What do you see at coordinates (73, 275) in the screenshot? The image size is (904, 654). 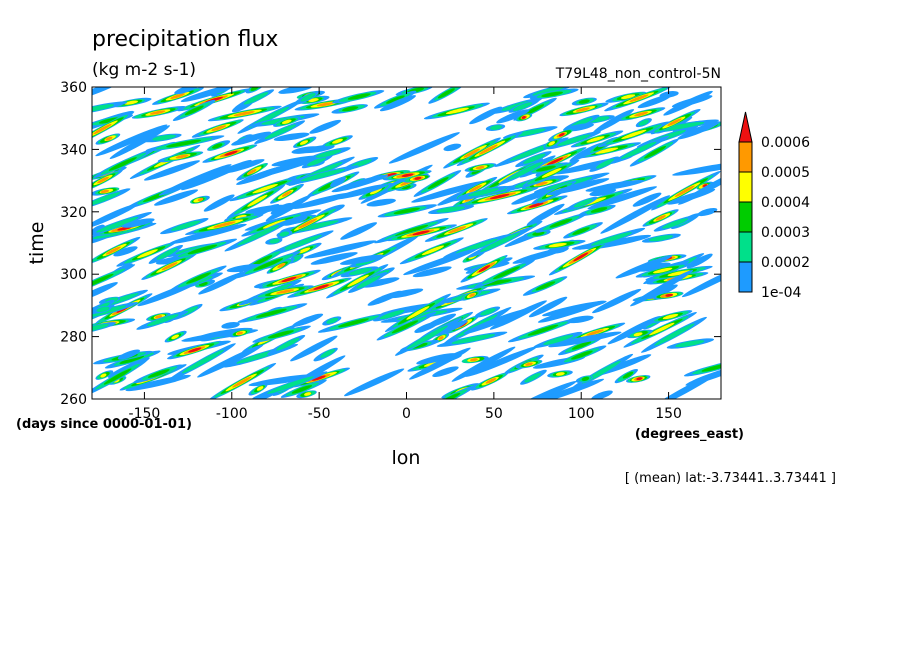 I see `y-tick-label: 300` at bounding box center [73, 275].